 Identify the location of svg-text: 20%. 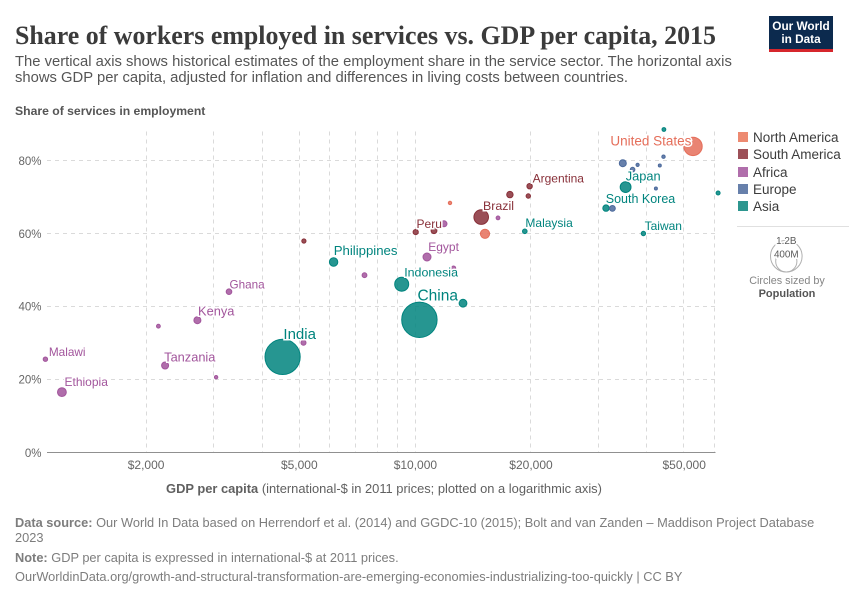
(29, 381).